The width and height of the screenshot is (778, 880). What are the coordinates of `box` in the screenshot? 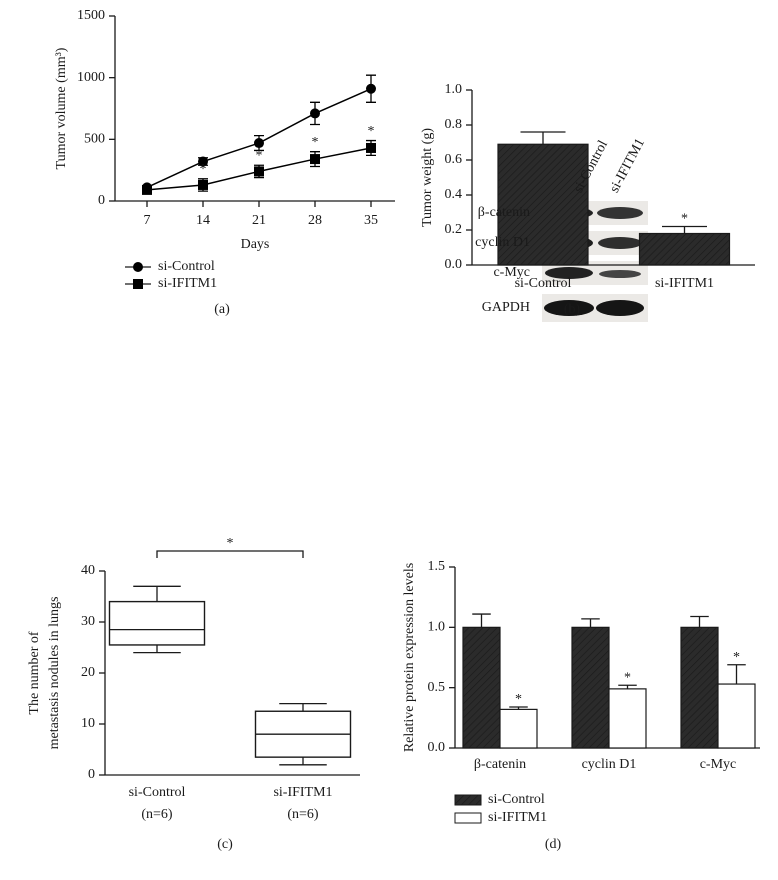 It's located at (157, 623).